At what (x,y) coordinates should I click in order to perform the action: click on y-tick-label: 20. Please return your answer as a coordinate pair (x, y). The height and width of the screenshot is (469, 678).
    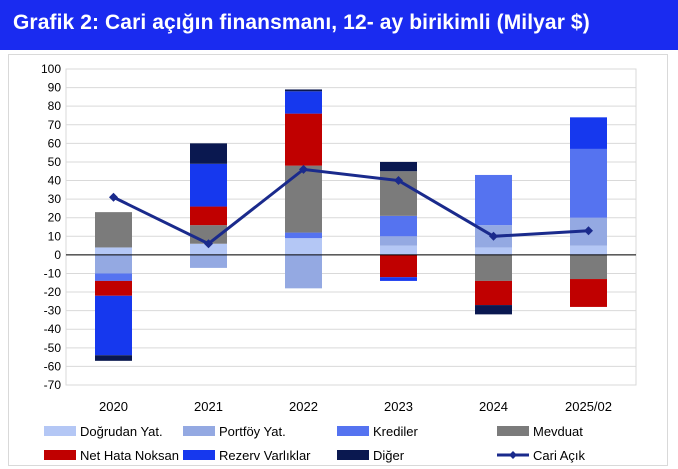
    Looking at the image, I should click on (55, 218).